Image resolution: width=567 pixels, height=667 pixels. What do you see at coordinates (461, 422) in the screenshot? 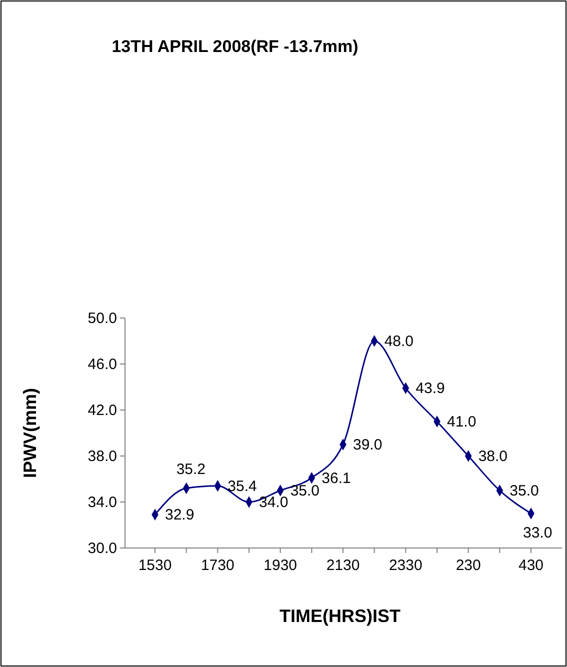
I see `data-label: 41.0` at bounding box center [461, 422].